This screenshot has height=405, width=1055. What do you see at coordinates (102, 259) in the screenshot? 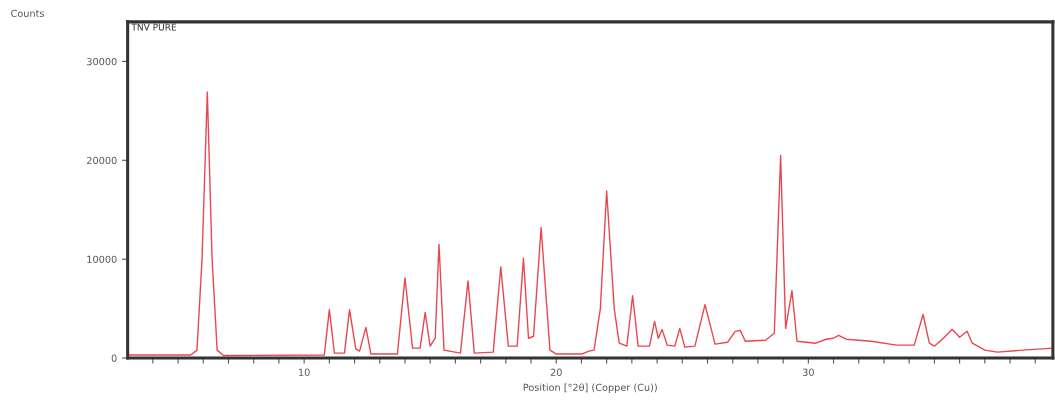
I see `y-tick-label: 10000` at bounding box center [102, 259].